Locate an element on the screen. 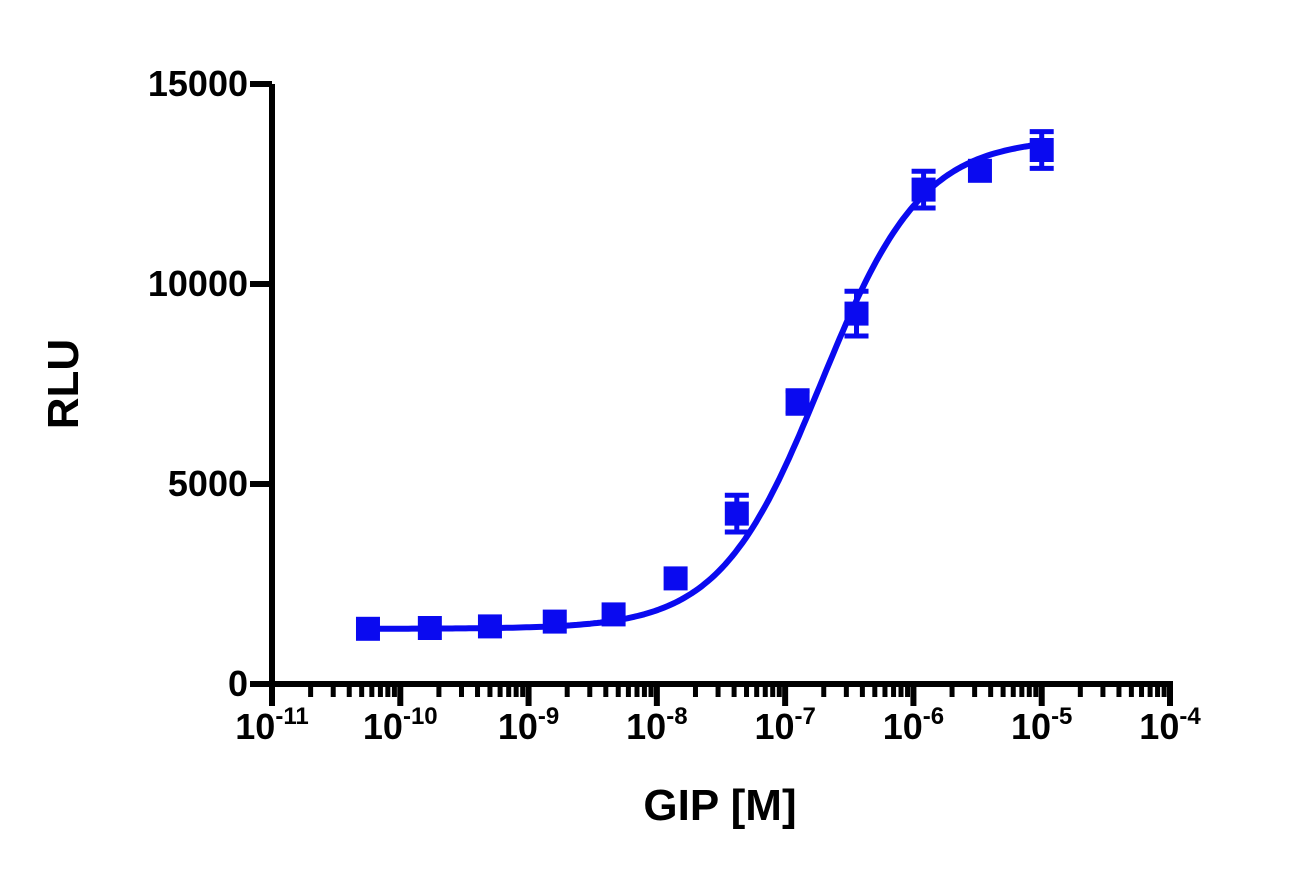 This screenshot has height=873, width=1308. y-tick-label: 0 is located at coordinates (238, 683).